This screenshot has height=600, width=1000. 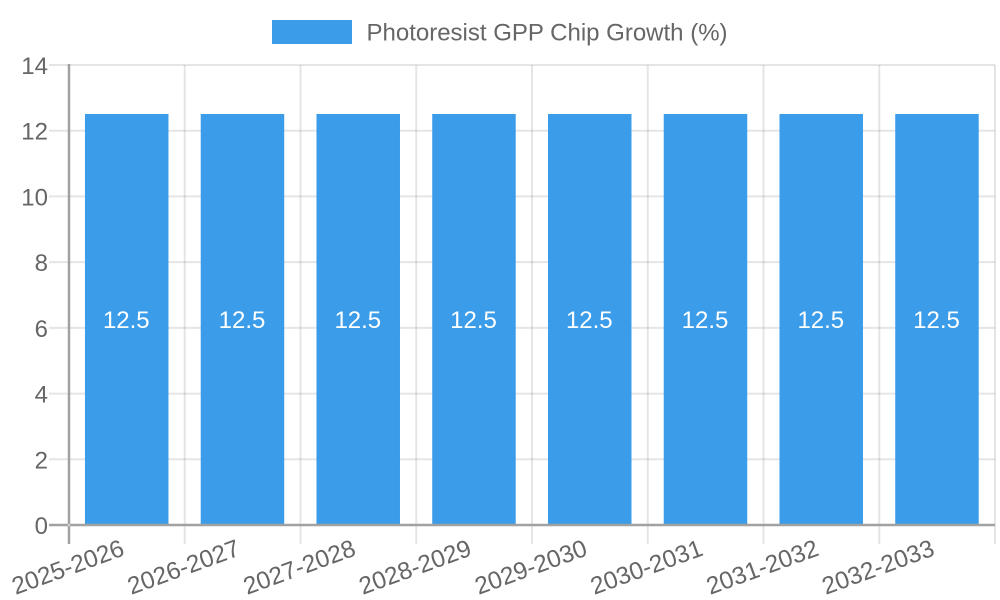 What do you see at coordinates (415, 567) in the screenshot?
I see `svg-text: 2028-2029` at bounding box center [415, 567].